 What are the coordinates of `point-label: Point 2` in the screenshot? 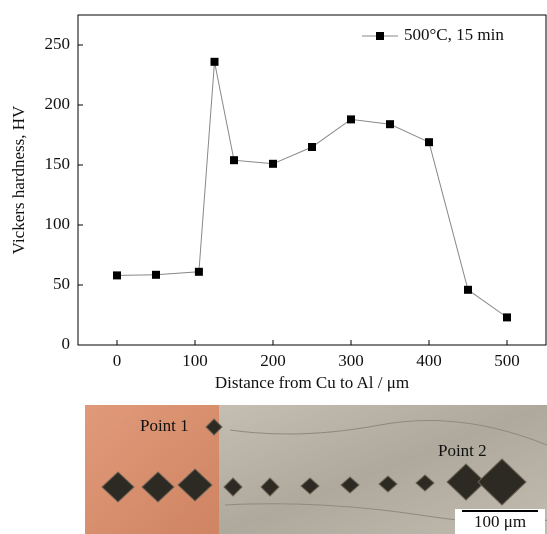 It's located at (462, 450).